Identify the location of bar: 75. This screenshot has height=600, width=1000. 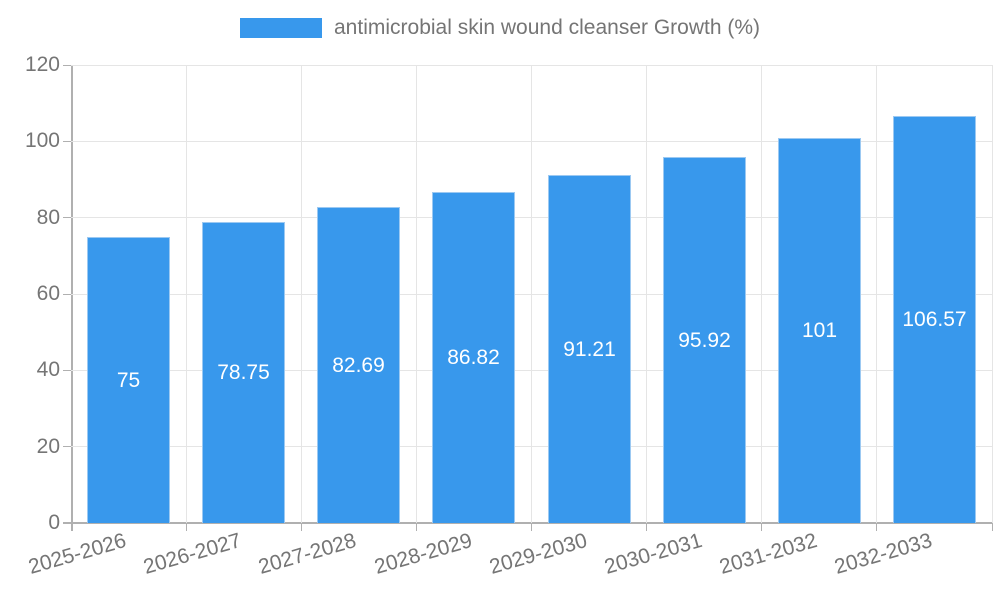
(128, 380).